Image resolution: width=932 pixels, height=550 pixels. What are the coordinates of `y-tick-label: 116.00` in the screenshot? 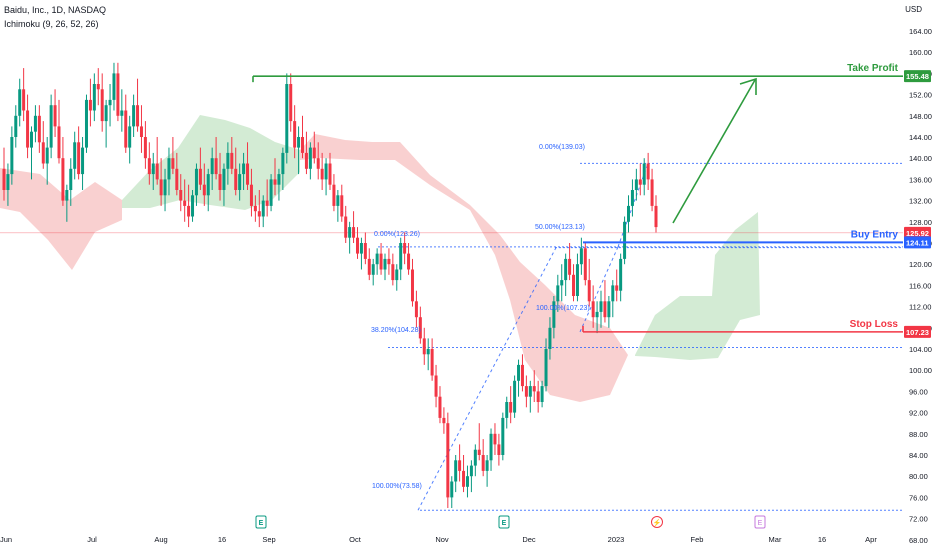 It's located at (920, 285).